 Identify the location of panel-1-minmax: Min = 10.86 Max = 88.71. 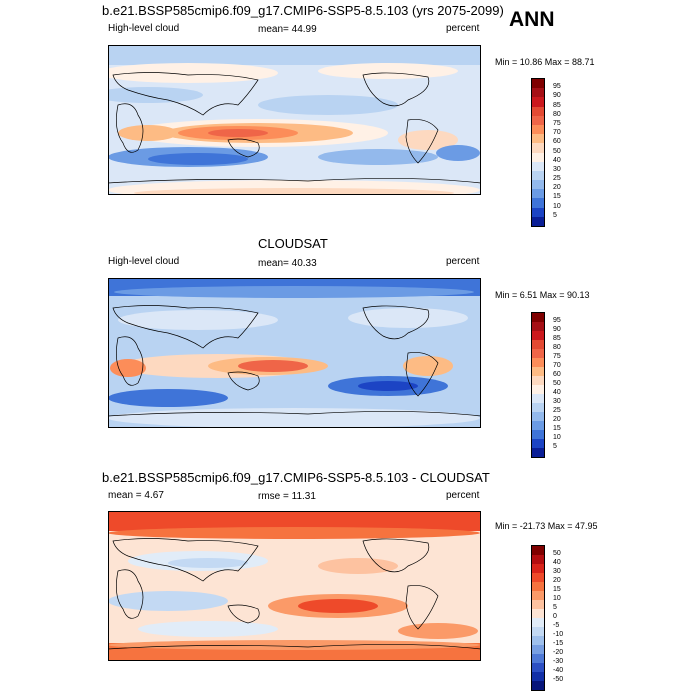
(545, 62).